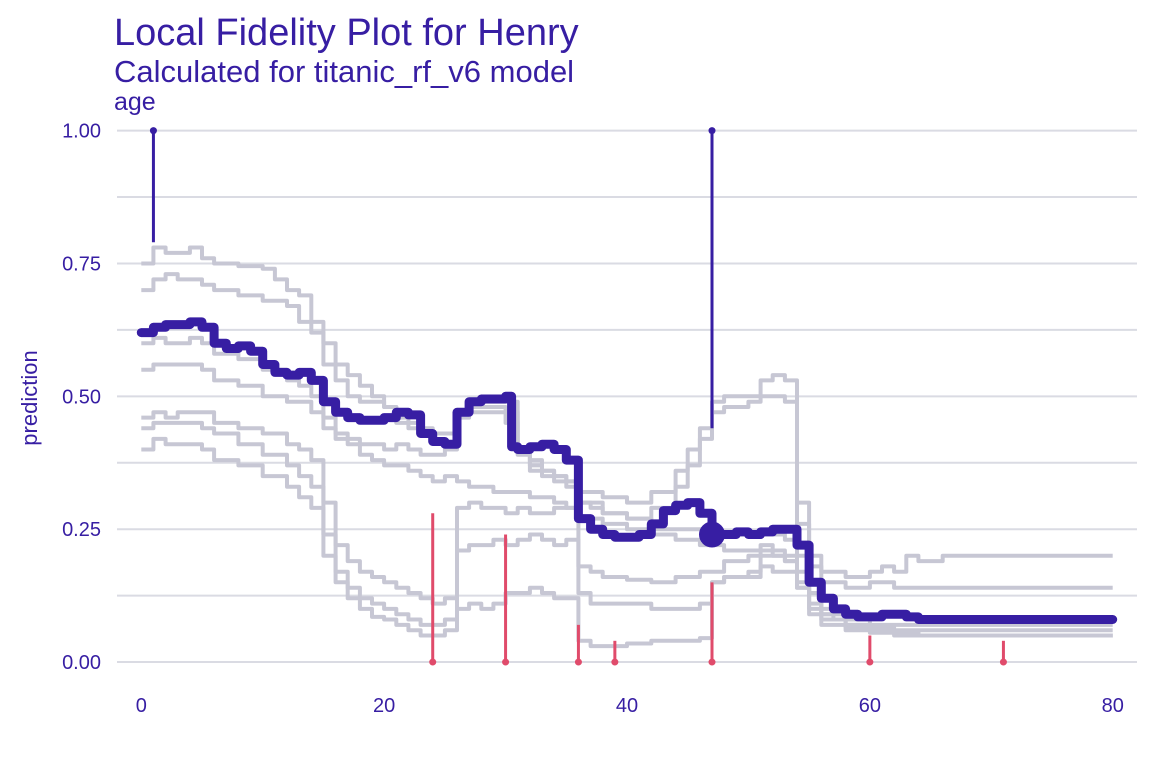  I want to click on y-tick-label: 1.00, so click(81, 132).